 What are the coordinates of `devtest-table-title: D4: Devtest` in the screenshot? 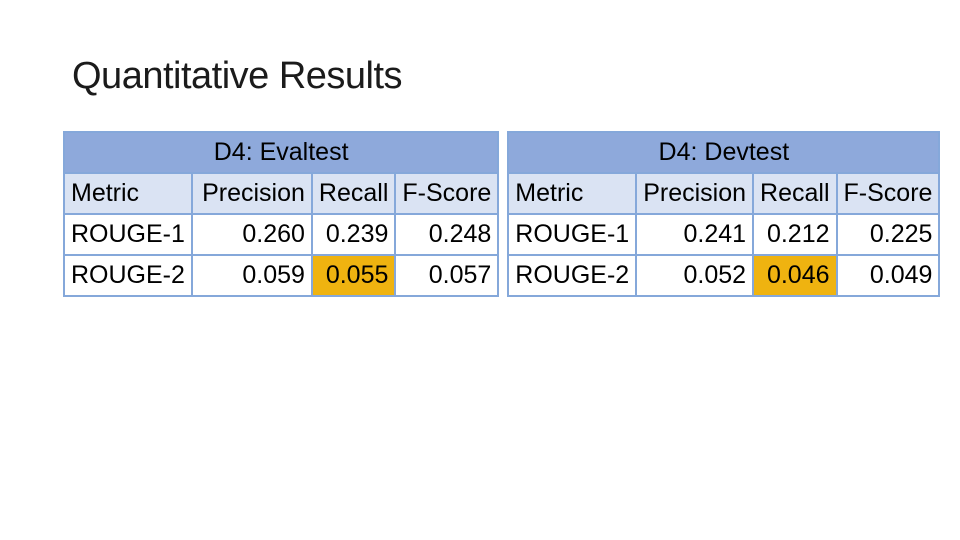 It's located at (724, 152).